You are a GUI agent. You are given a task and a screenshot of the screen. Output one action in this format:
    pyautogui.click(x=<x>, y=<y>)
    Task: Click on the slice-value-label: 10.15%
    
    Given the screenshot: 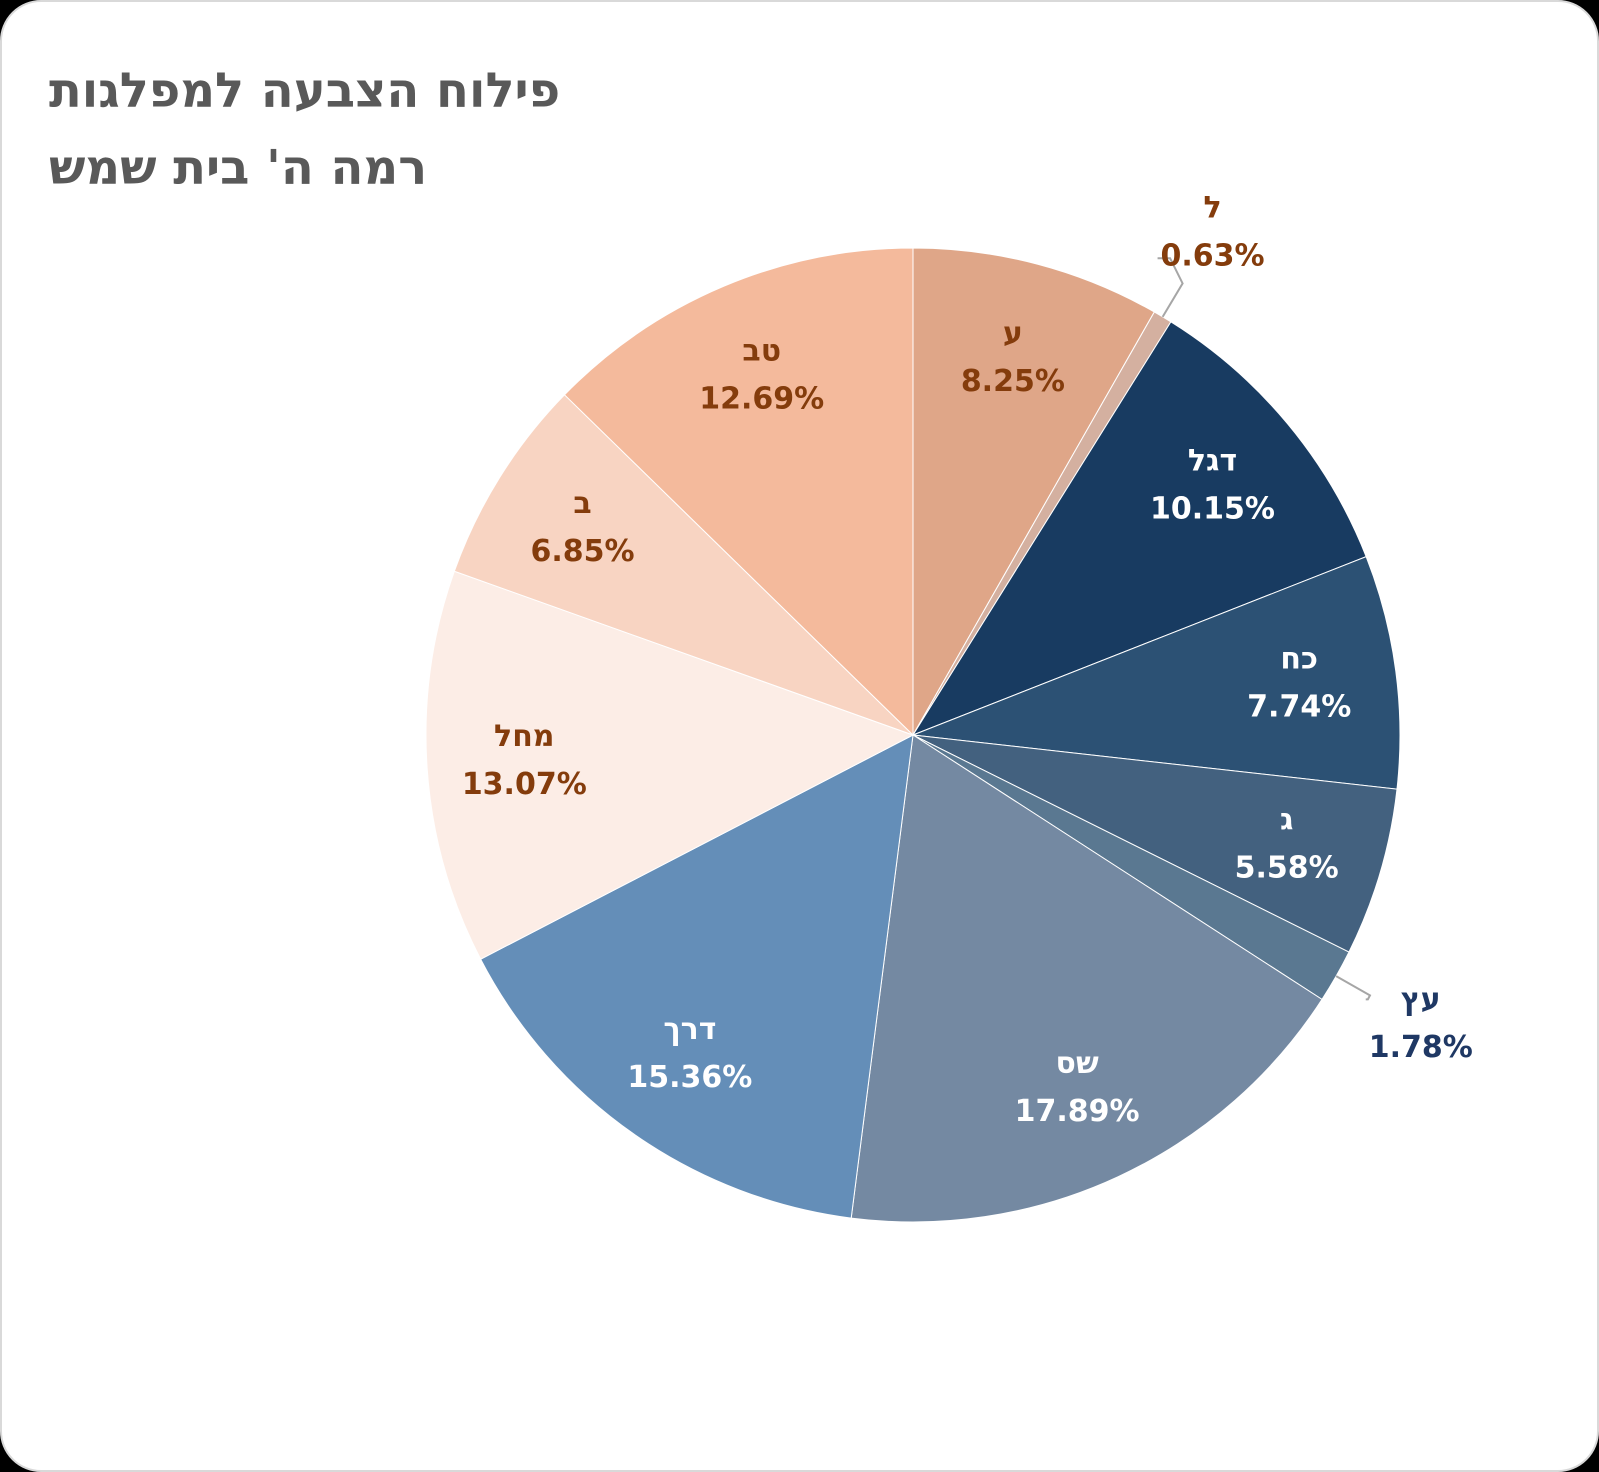 What is the action you would take?
    pyautogui.click(x=1212, y=508)
    